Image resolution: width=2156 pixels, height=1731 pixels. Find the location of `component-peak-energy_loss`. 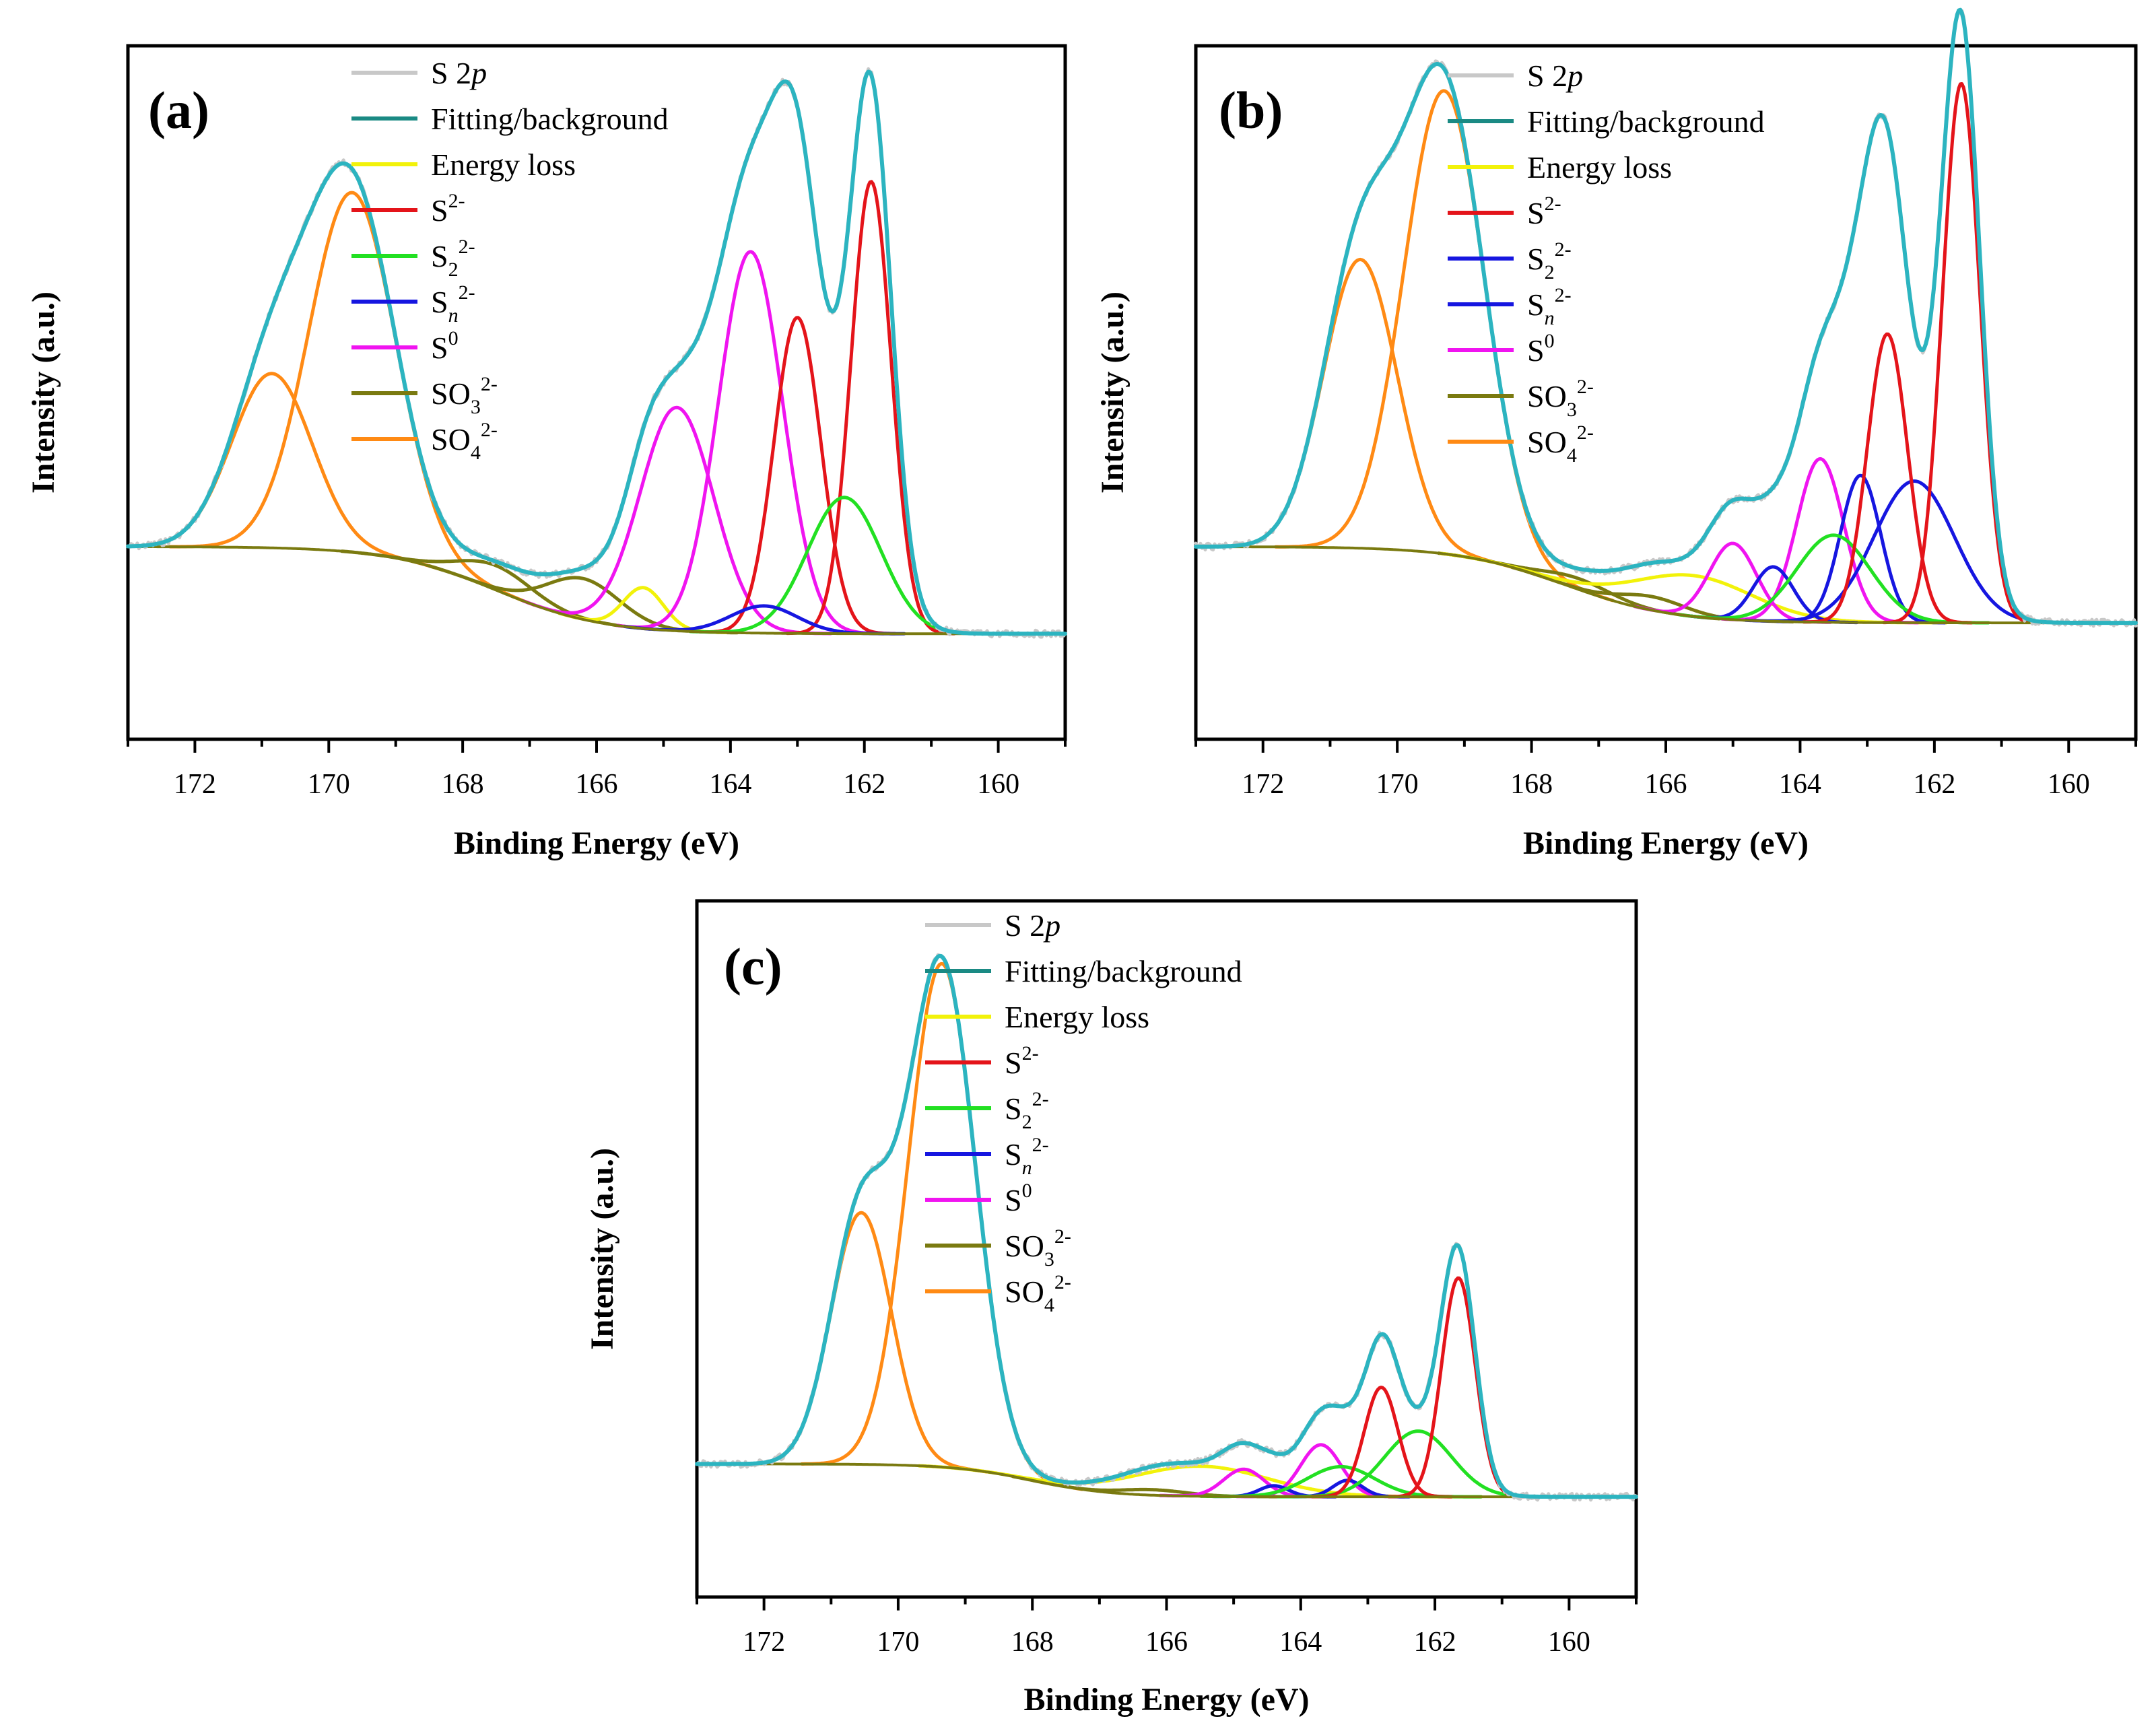

component-peak-energy_loss is located at coordinates (1693, 588).